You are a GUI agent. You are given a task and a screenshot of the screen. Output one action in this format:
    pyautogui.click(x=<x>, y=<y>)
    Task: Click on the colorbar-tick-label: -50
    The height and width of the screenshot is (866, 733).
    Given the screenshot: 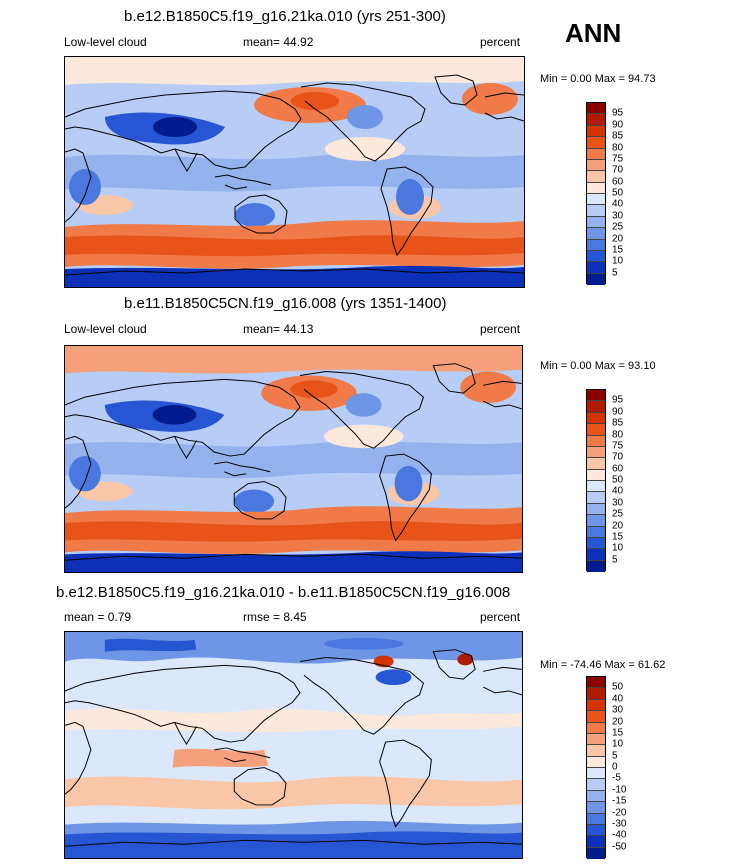 What is the action you would take?
    pyautogui.click(x=619, y=847)
    